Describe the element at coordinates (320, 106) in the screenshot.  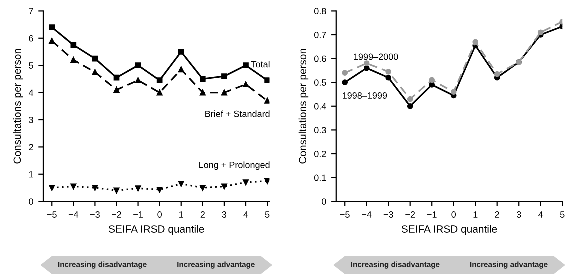
I see `y-tick-label: 0.4` at that location.